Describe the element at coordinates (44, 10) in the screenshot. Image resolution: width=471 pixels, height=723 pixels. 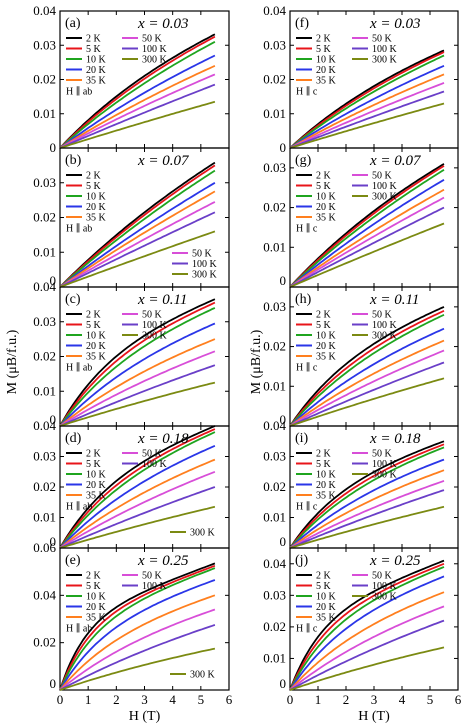
I see `y-tick-label: 0.04` at that location.